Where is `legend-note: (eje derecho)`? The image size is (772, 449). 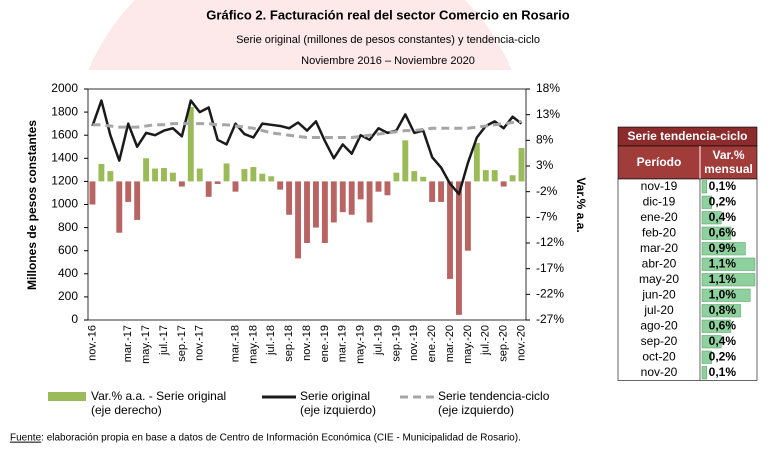
legend-note: (eje derecho) is located at coordinates (126, 410).